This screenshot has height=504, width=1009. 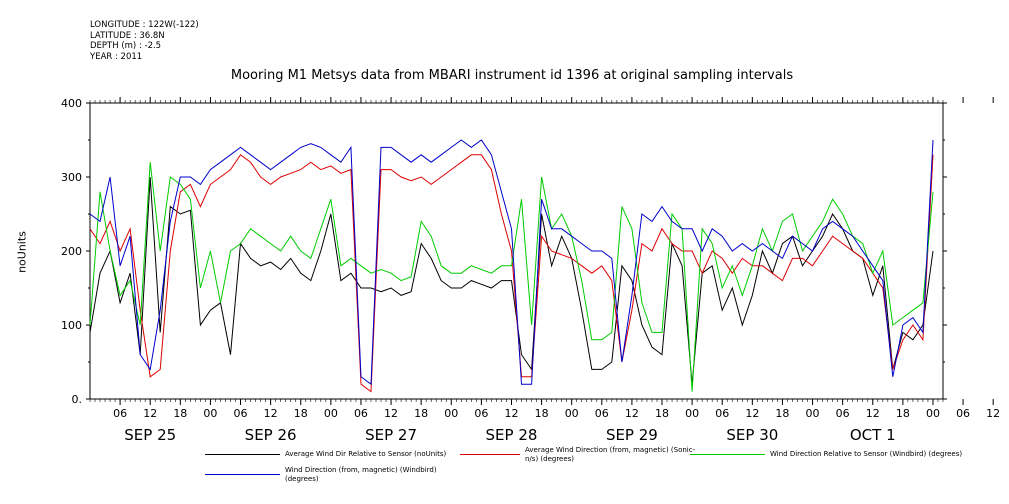 I want to click on longitude-text: LONGITUDE : 122W(-122), so click(x=144, y=25).